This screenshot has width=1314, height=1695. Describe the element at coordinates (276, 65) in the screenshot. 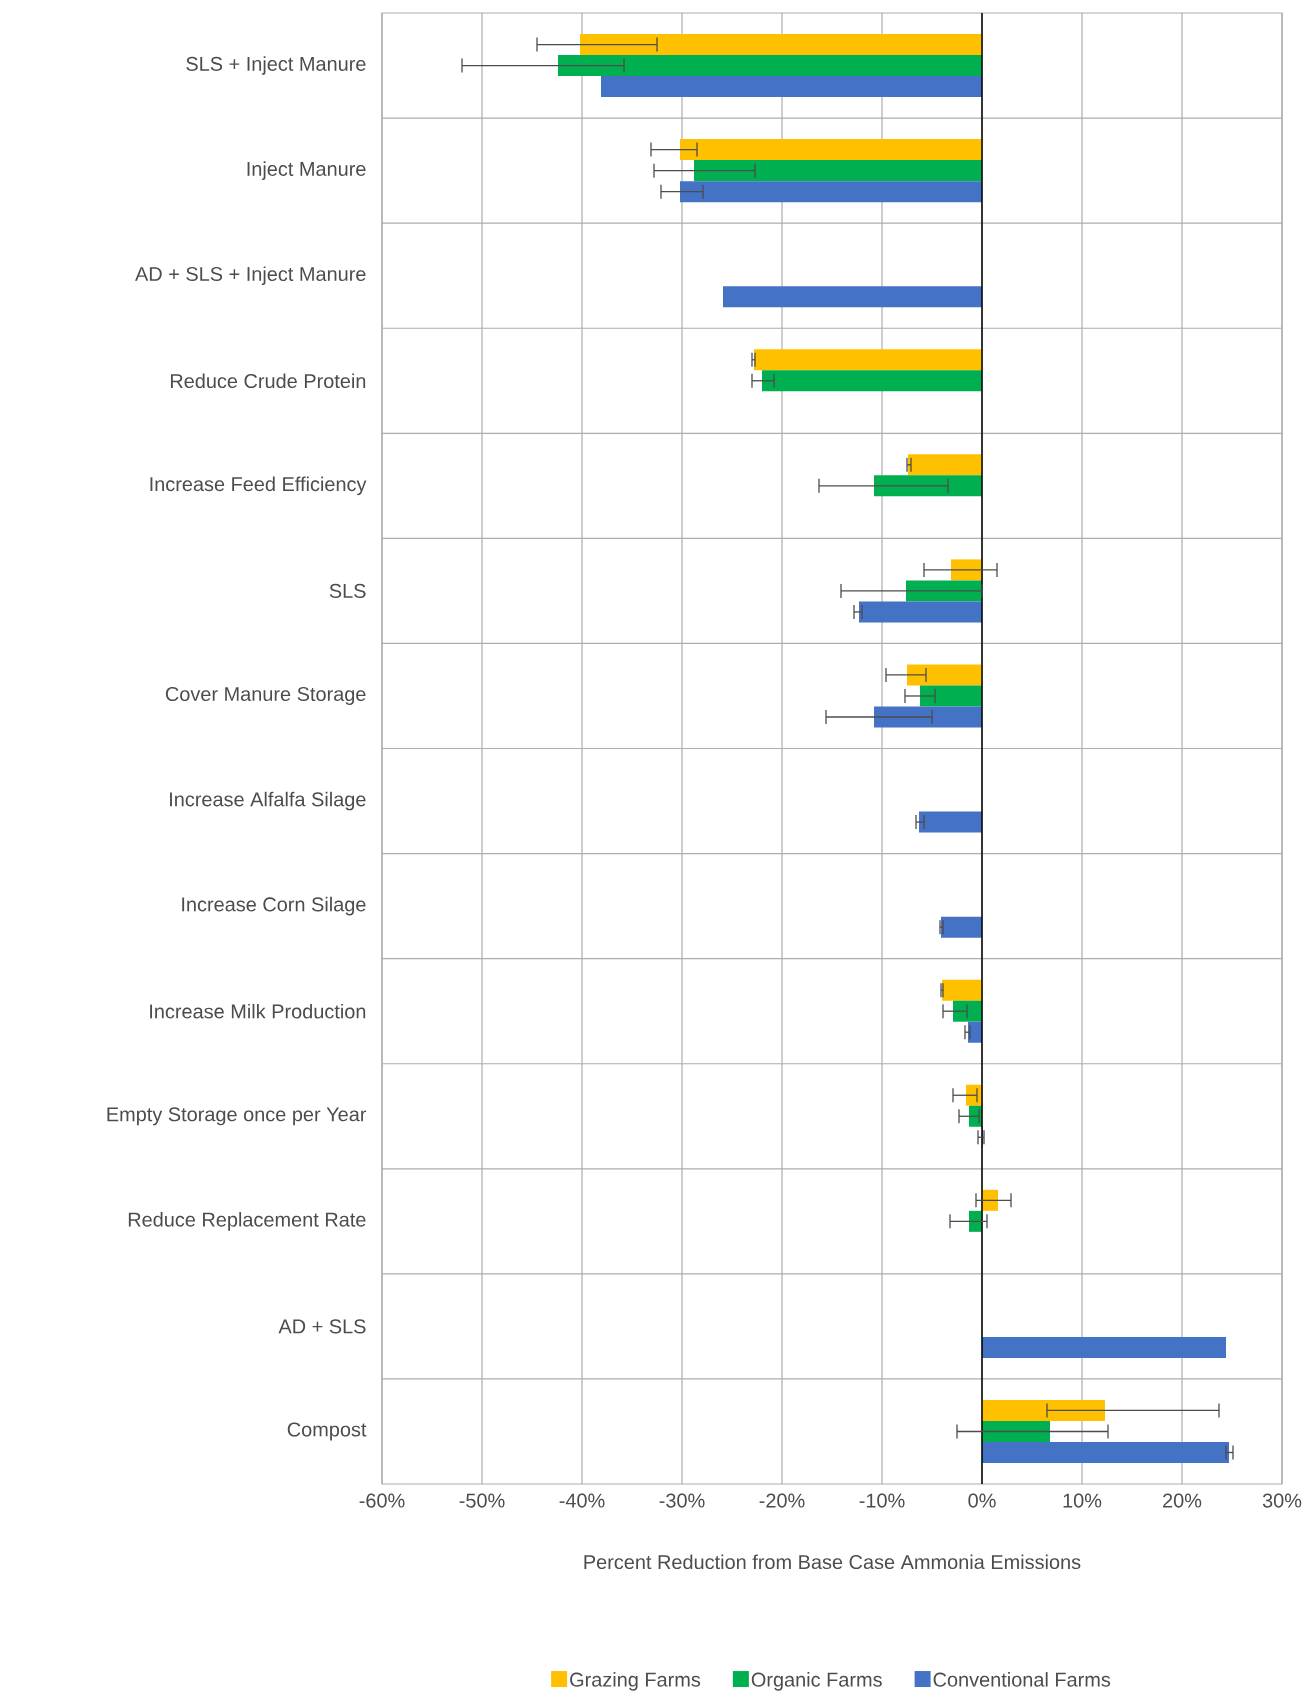

I see `y-tick-label: SLS + Inject Manure` at that location.